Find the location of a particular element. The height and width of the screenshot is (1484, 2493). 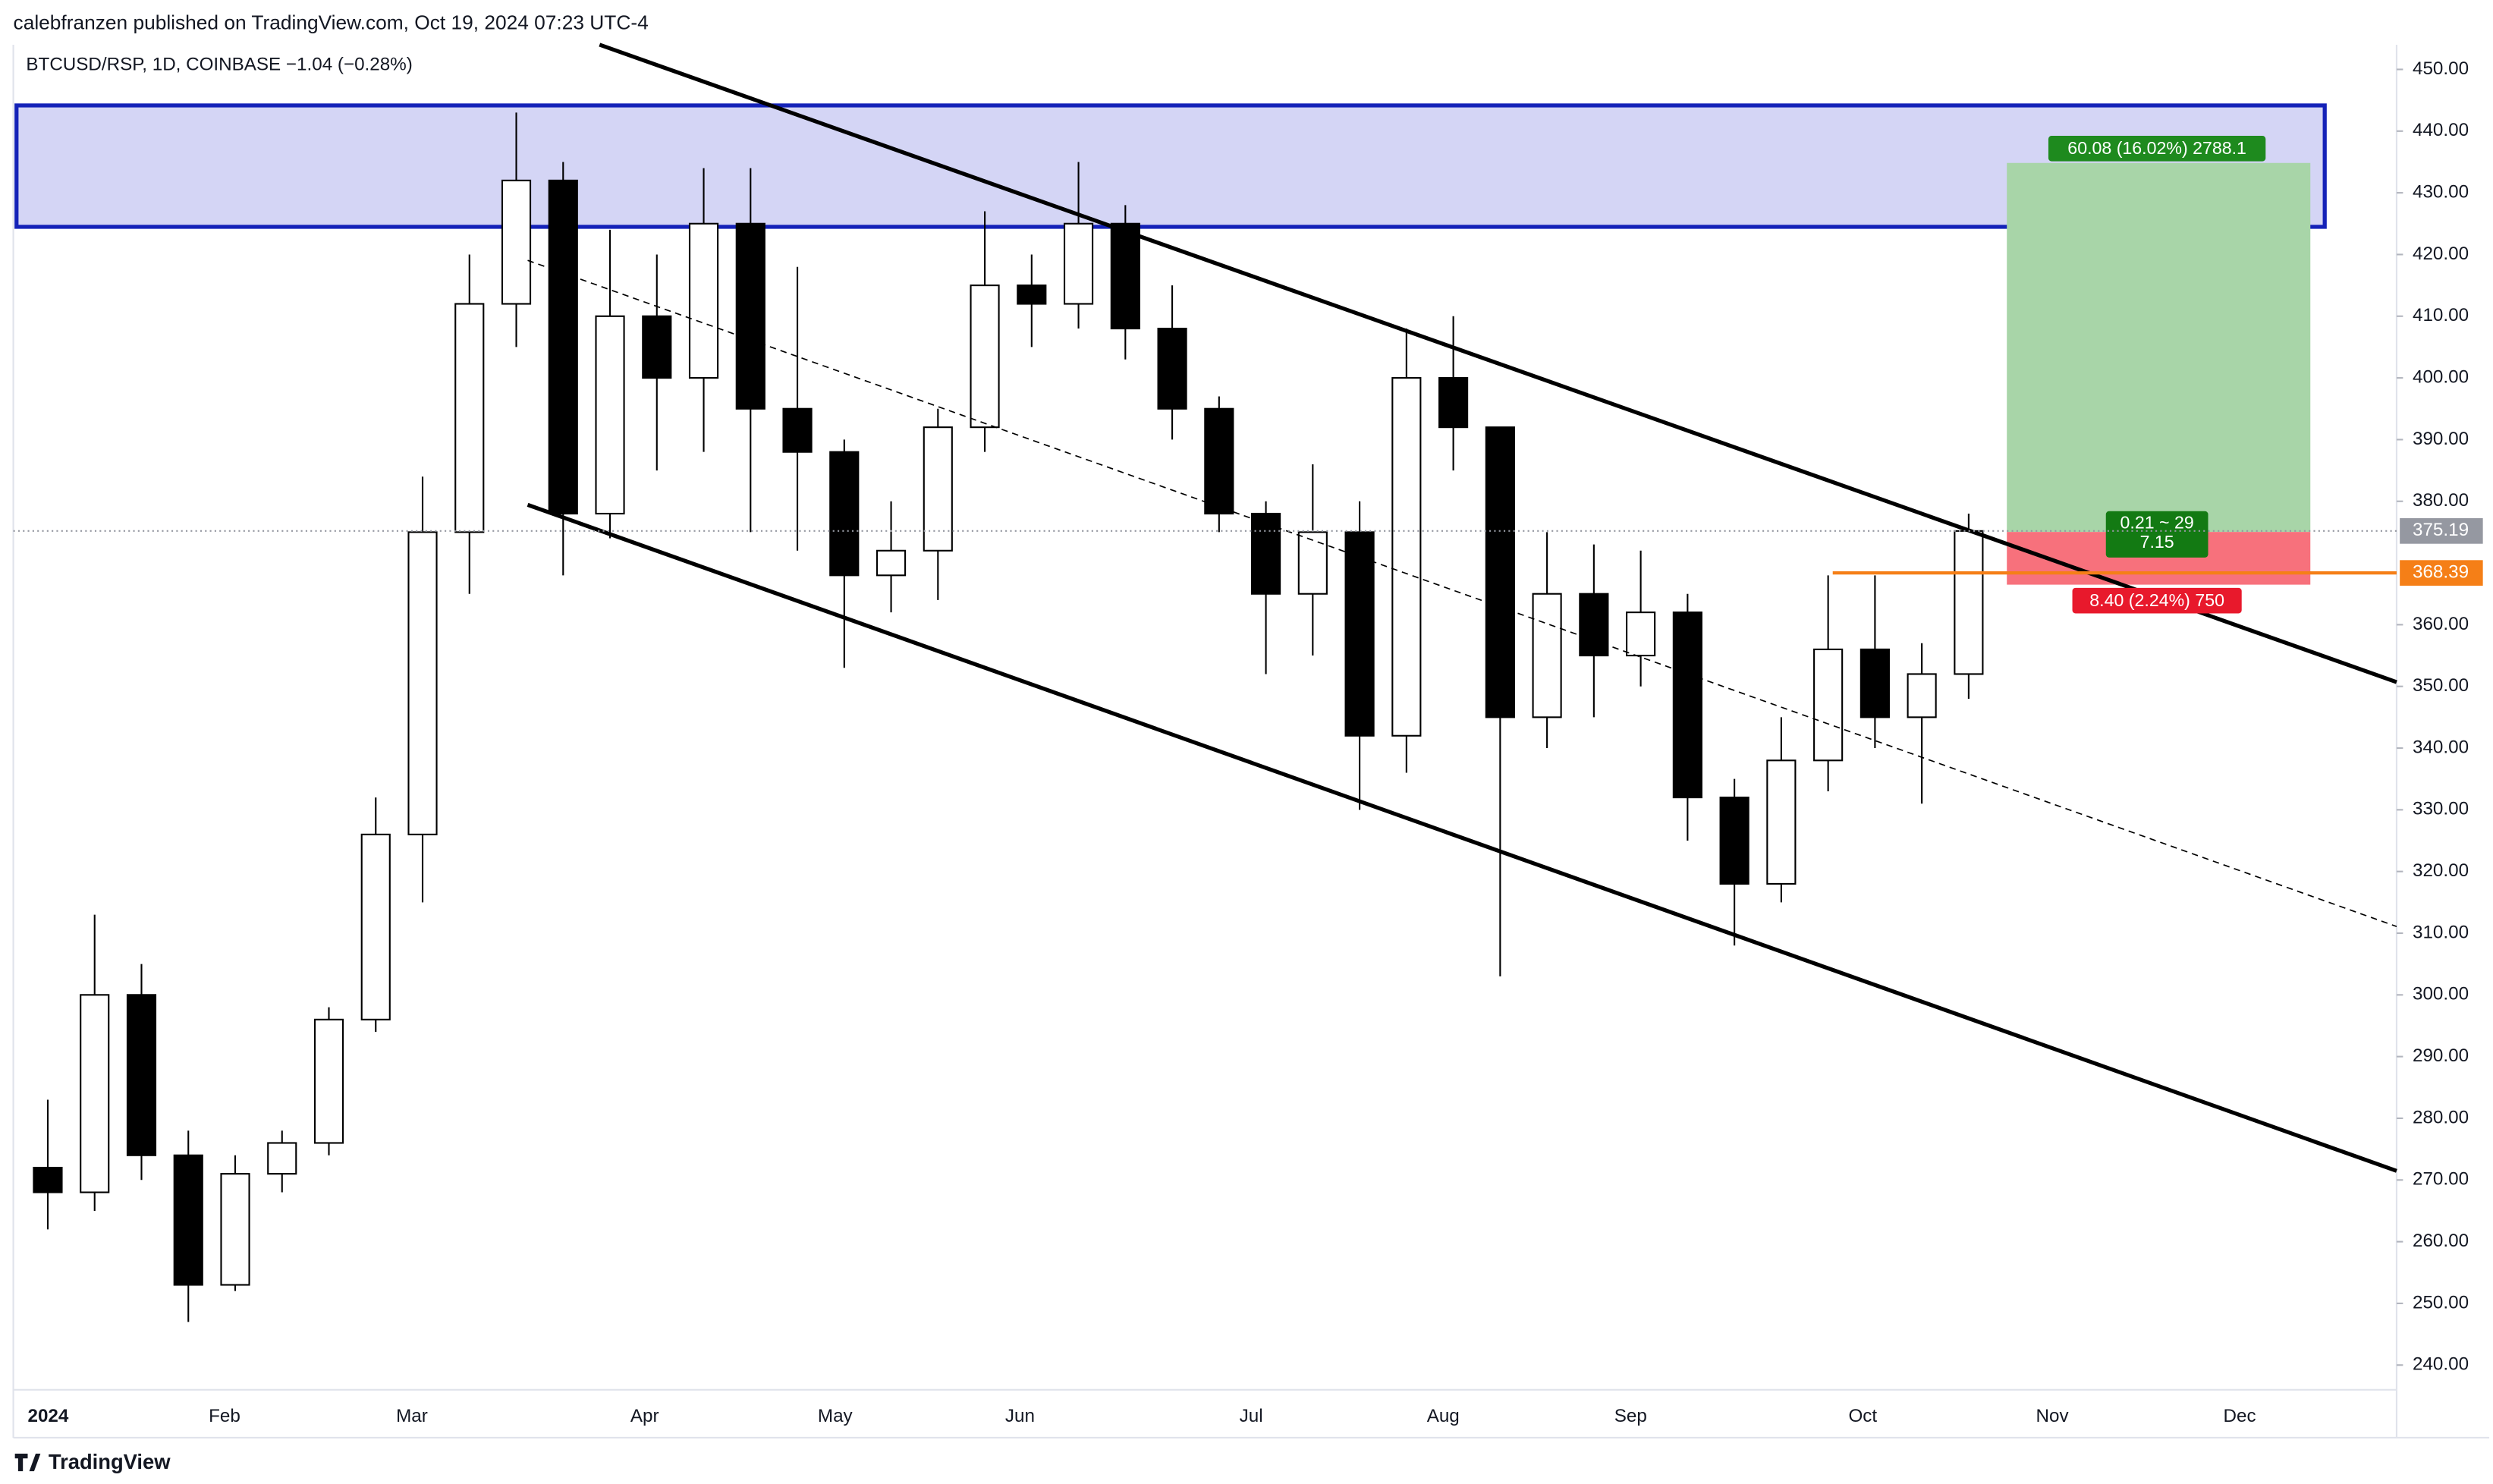

x-tick-label: Nov is located at coordinates (2053, 1416).